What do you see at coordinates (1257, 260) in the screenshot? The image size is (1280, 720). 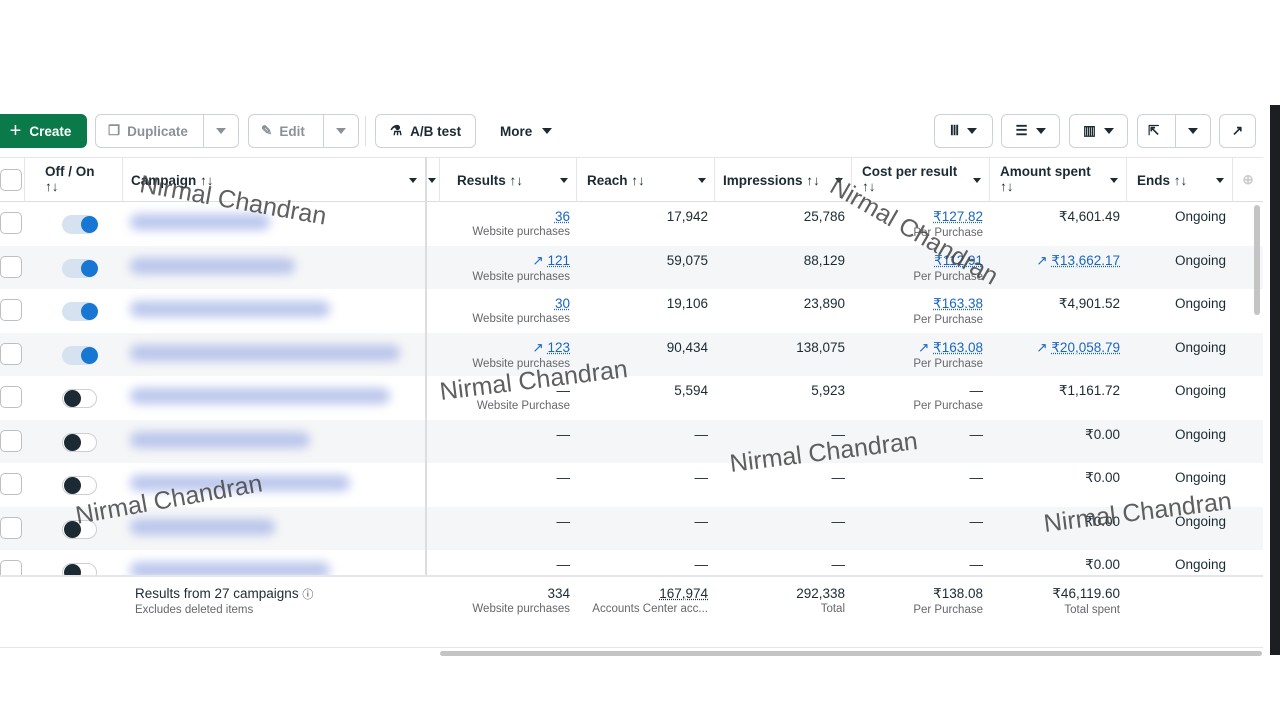 I see `vertical-scrollbar` at bounding box center [1257, 260].